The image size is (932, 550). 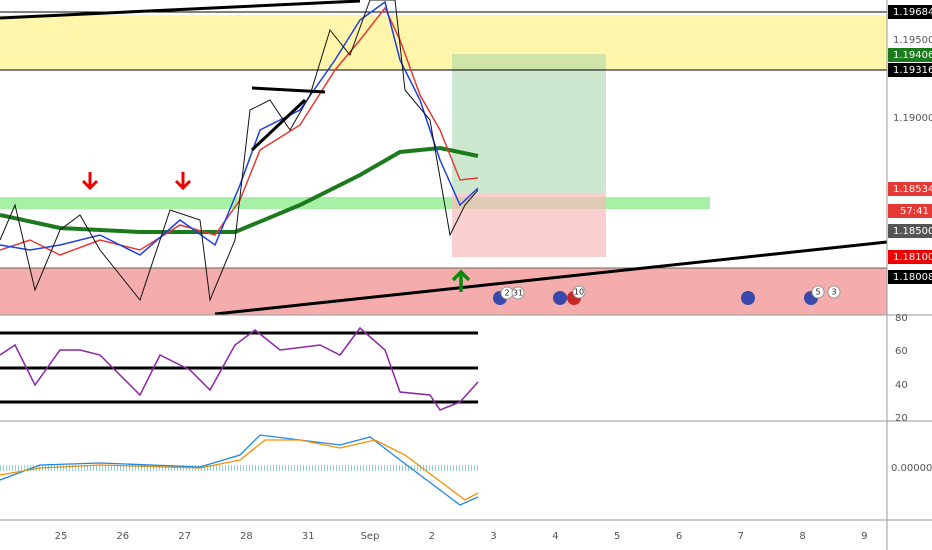 I want to click on time-label: 5, so click(x=617, y=536).